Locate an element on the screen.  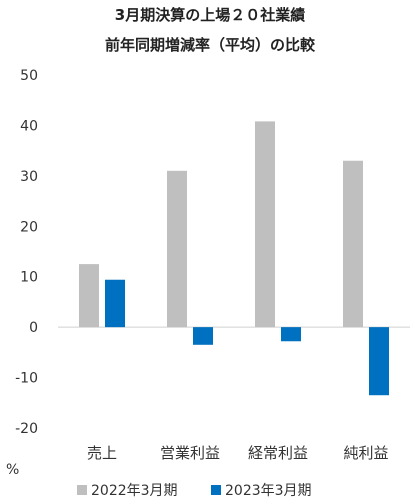
legend-swatch-2023 is located at coordinates (216, 490).